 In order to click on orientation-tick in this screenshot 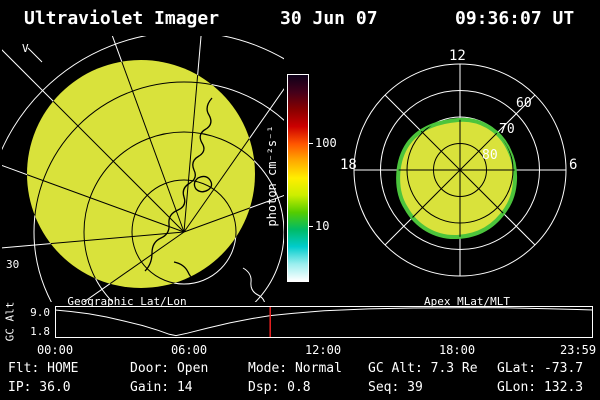, I will do `click(35, 55)`.